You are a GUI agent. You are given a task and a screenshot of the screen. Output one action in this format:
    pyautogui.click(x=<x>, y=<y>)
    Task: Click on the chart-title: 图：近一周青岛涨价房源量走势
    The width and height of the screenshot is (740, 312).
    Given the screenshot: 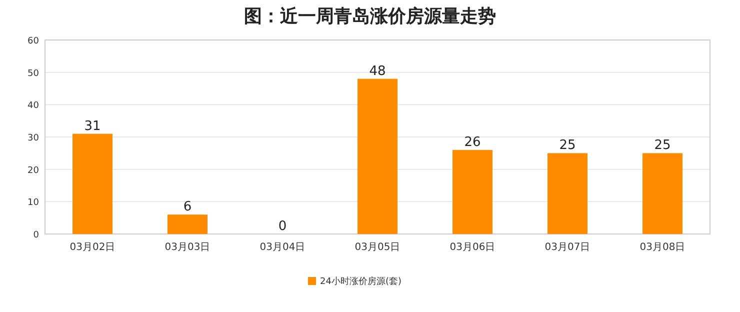 What is the action you would take?
    pyautogui.click(x=370, y=16)
    